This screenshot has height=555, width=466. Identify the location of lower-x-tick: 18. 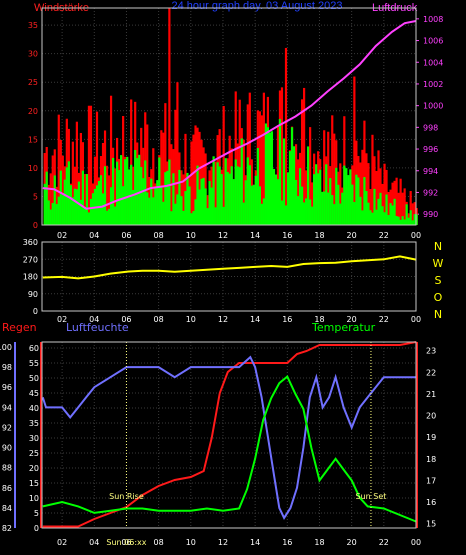
(319, 542).